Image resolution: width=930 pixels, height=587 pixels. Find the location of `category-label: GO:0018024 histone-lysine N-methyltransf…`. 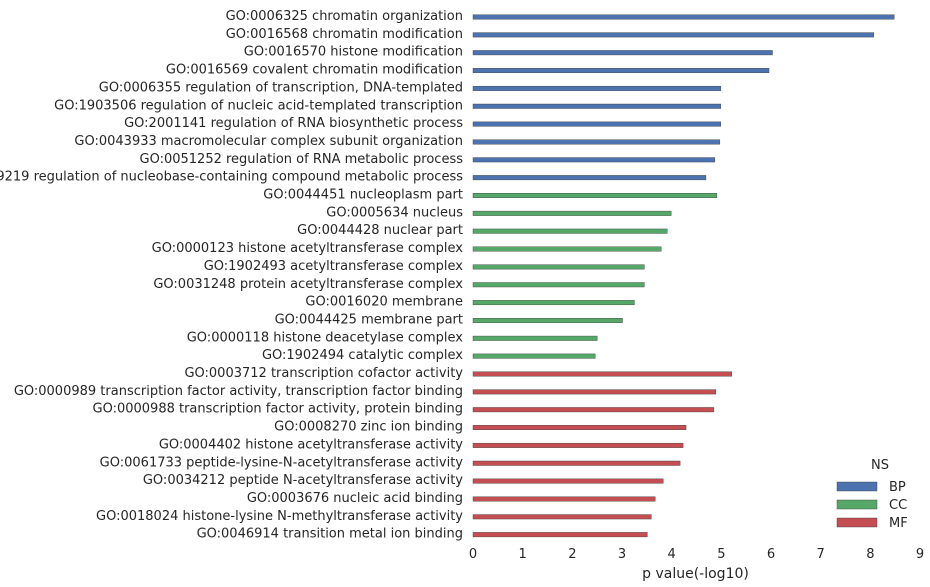

category-label: GO:0018024 histone-lysine N-methyltransf… is located at coordinates (279, 516).